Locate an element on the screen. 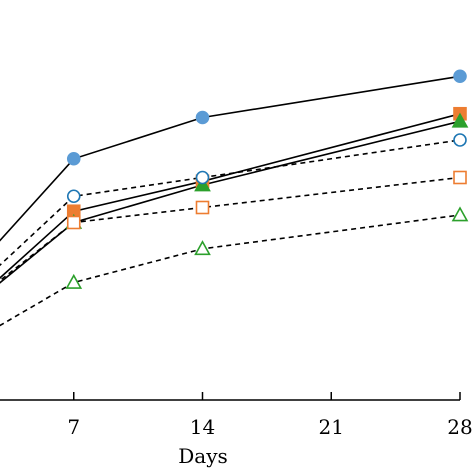 The width and height of the screenshot is (474, 474). x-axis-label: Days is located at coordinates (203, 456).